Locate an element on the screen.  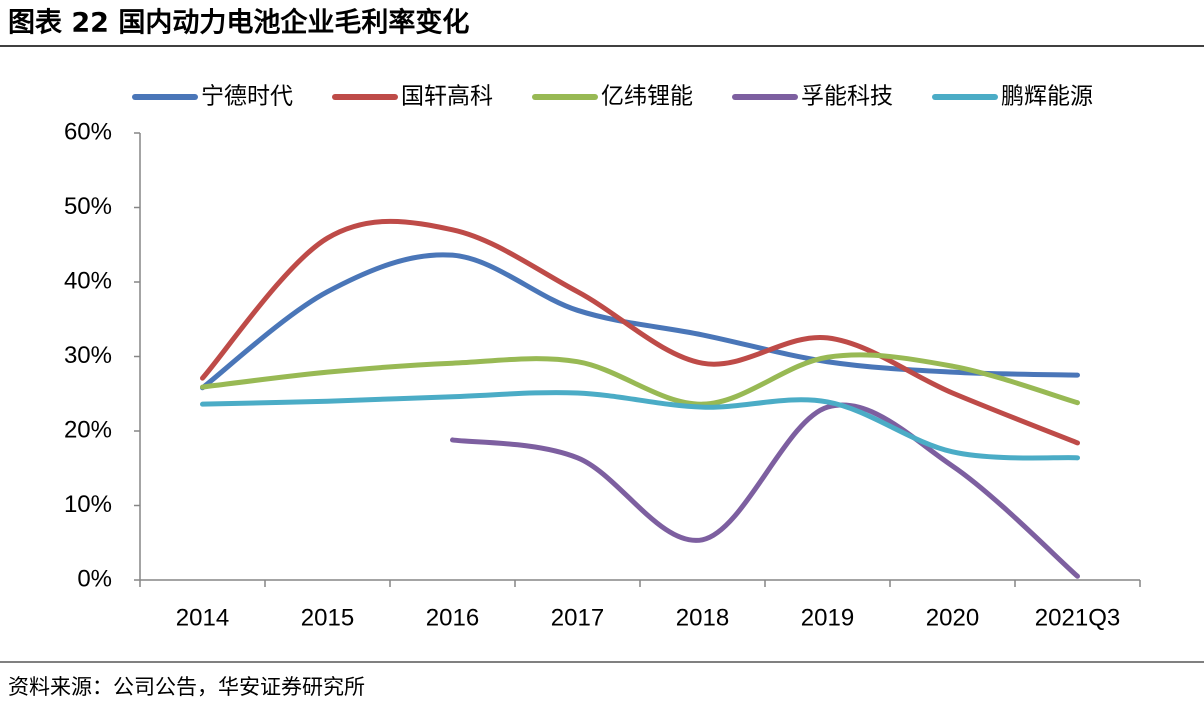
y-tick-label: 30% is located at coordinates (88, 355).